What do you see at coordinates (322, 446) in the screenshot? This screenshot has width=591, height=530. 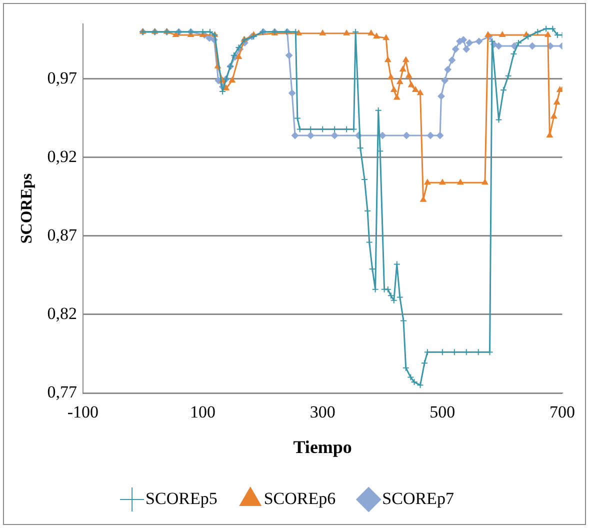 I see `x-axis-title: Tiempo` at bounding box center [322, 446].